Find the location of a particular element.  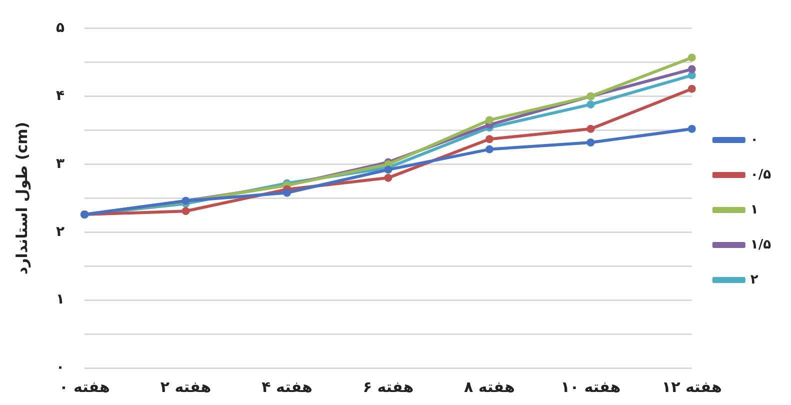

y-tick-label: ۰ is located at coordinates (60, 368).